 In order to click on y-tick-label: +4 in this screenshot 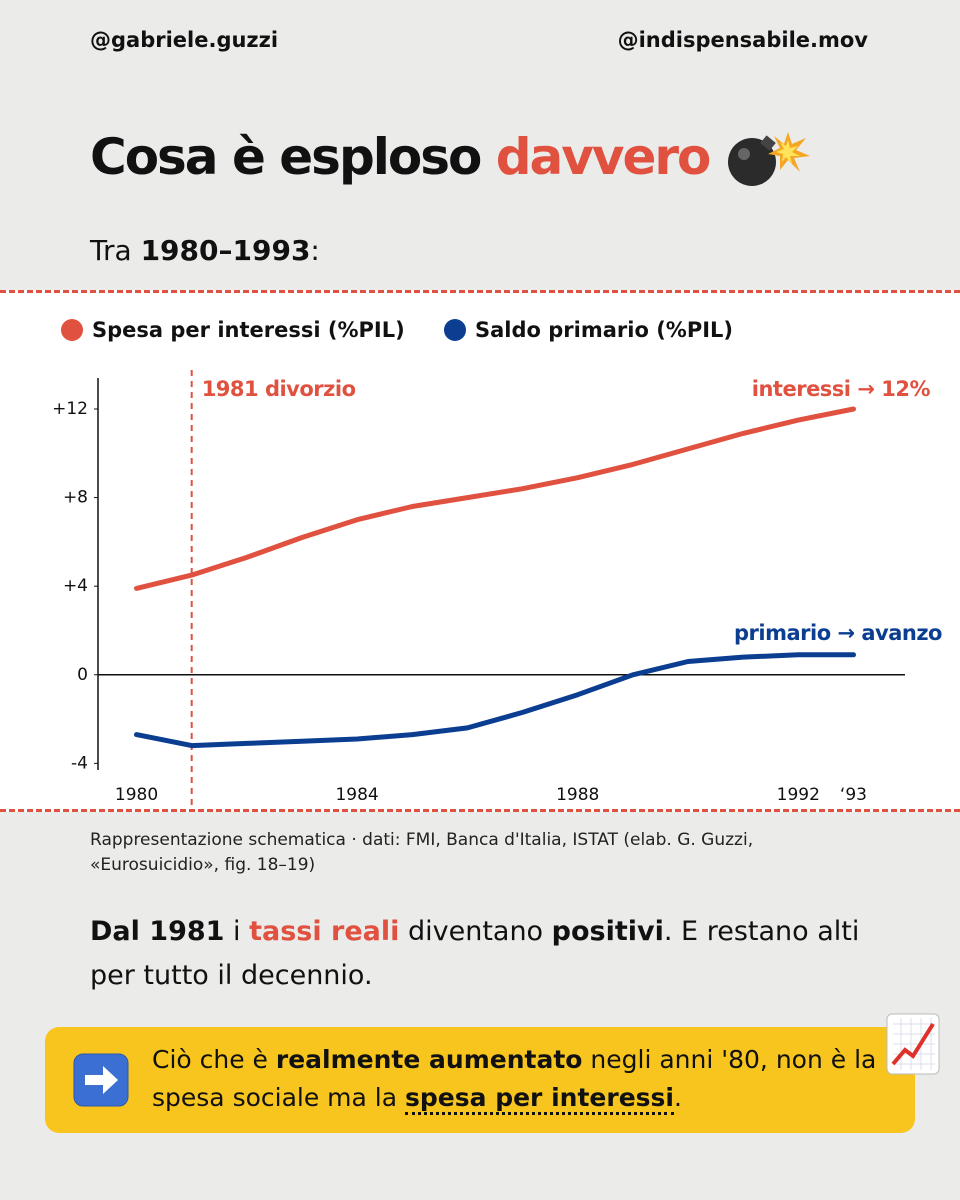, I will do `click(75, 586)`.